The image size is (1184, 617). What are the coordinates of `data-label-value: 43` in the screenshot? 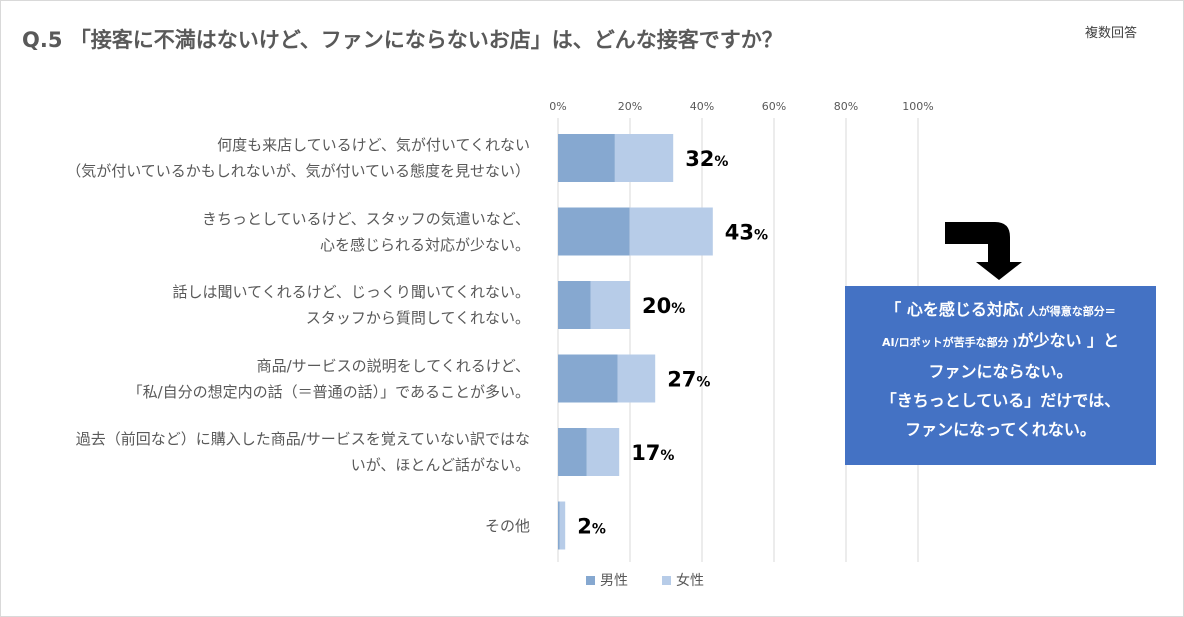 It's located at (739, 233).